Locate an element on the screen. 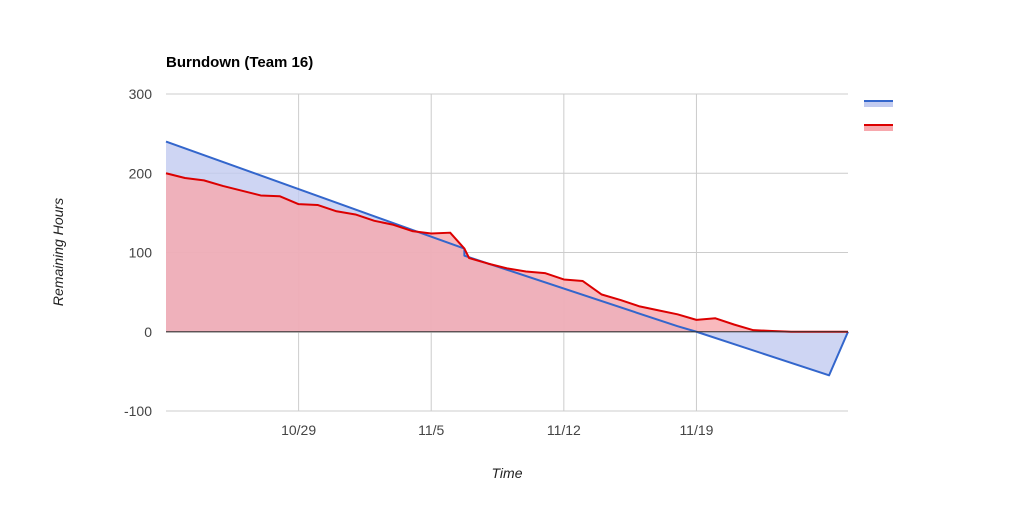 The width and height of the screenshot is (1014, 506). y-tick-label: 200 is located at coordinates (141, 173).